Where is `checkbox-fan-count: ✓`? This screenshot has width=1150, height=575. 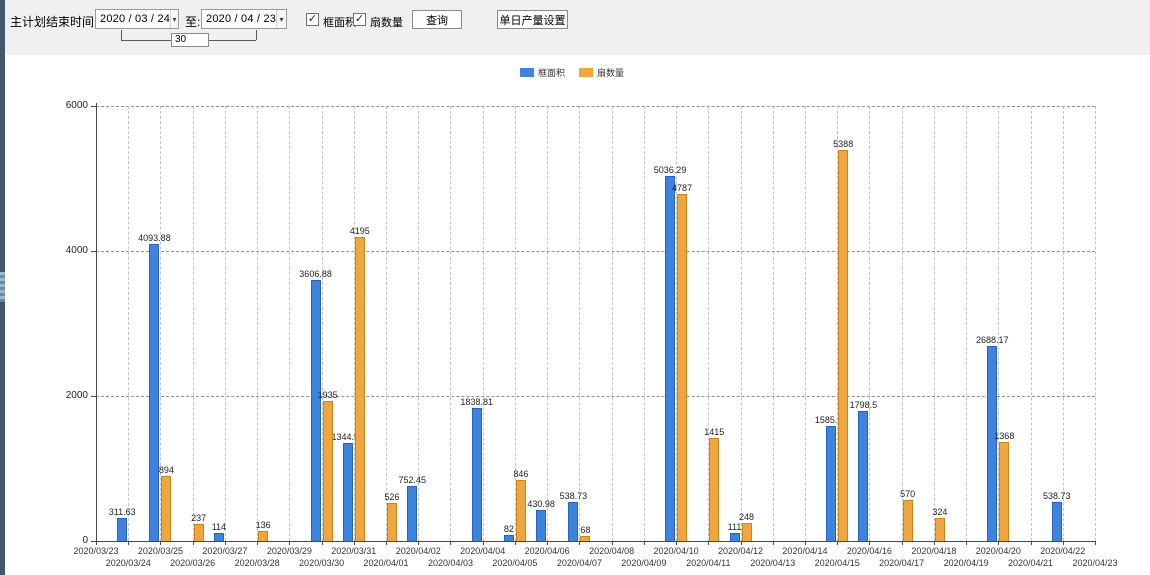 checkbox-fan-count: ✓ is located at coordinates (359, 19).